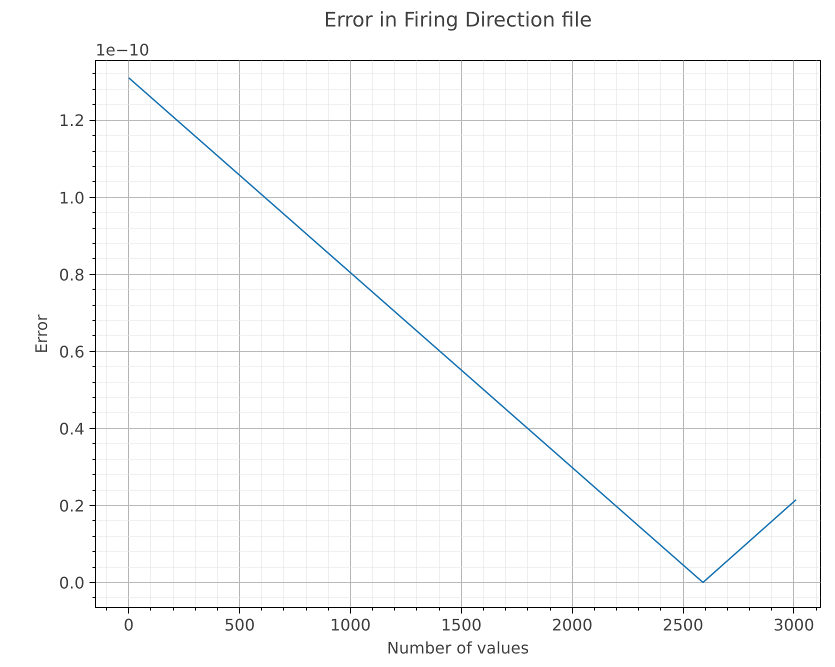 The height and width of the screenshot is (667, 835). I want to click on y-tick-label: 1.2, so click(72, 120).